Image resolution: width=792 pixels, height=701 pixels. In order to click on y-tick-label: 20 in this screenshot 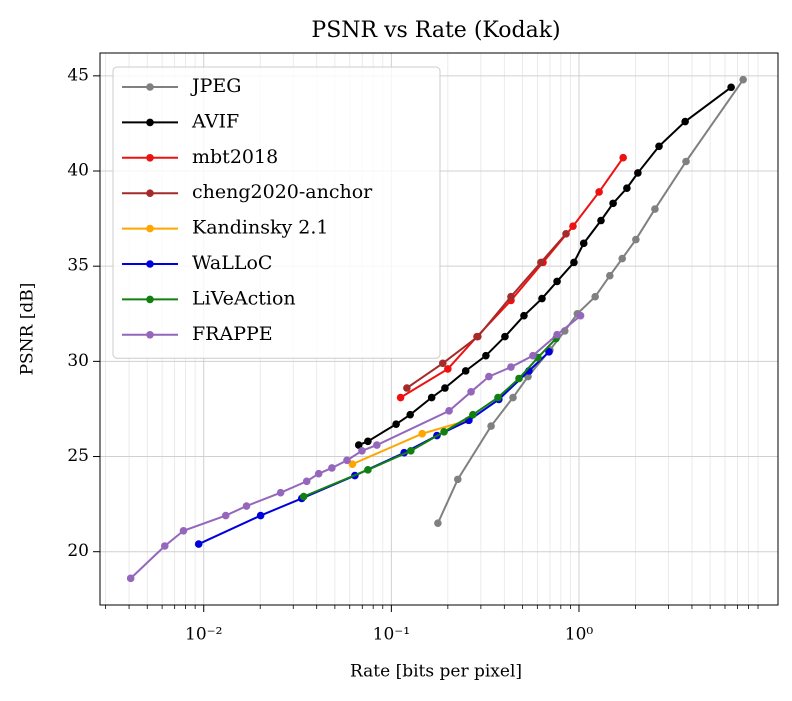, I will do `click(78, 551)`.